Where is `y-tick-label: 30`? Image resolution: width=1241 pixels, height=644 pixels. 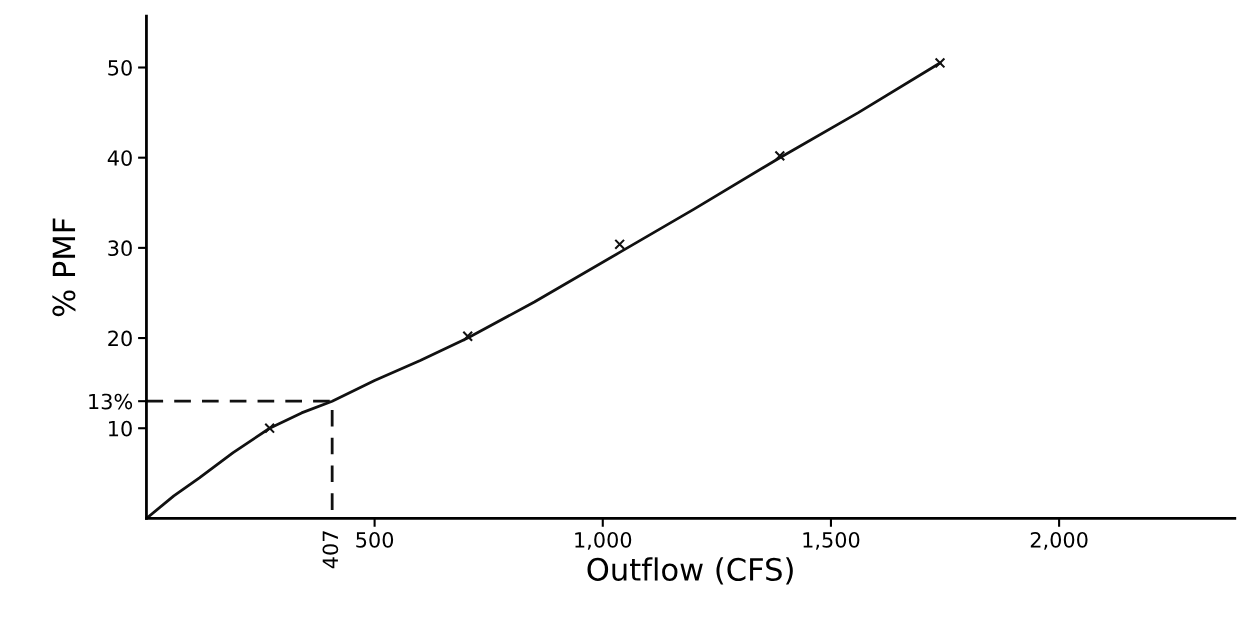 y-tick-label: 30 is located at coordinates (120, 248).